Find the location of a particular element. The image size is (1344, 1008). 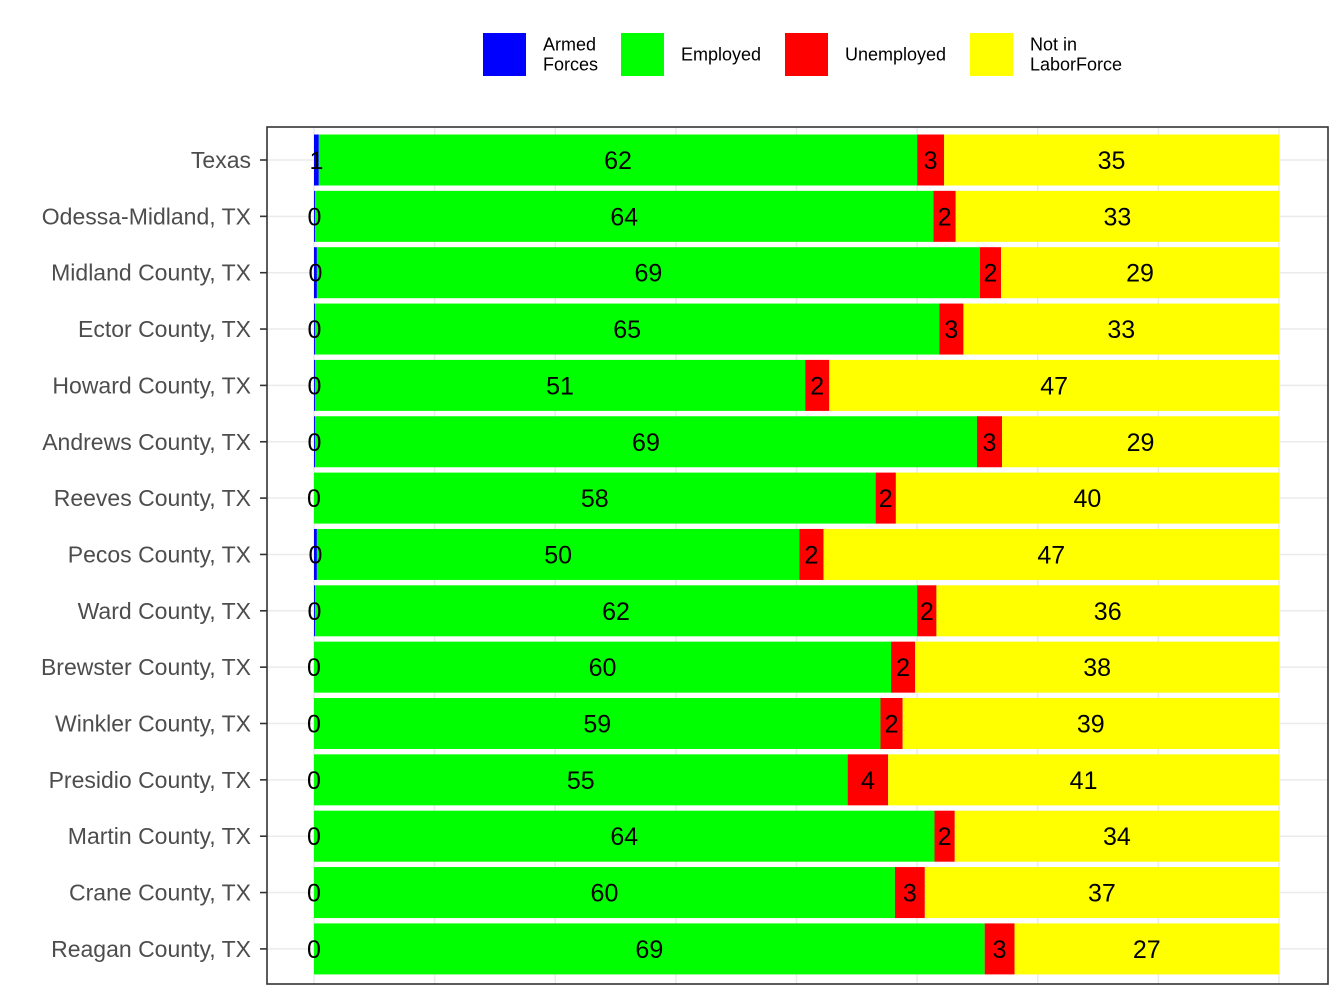

legend-key-not-in-laborforce is located at coordinates (991, 54).